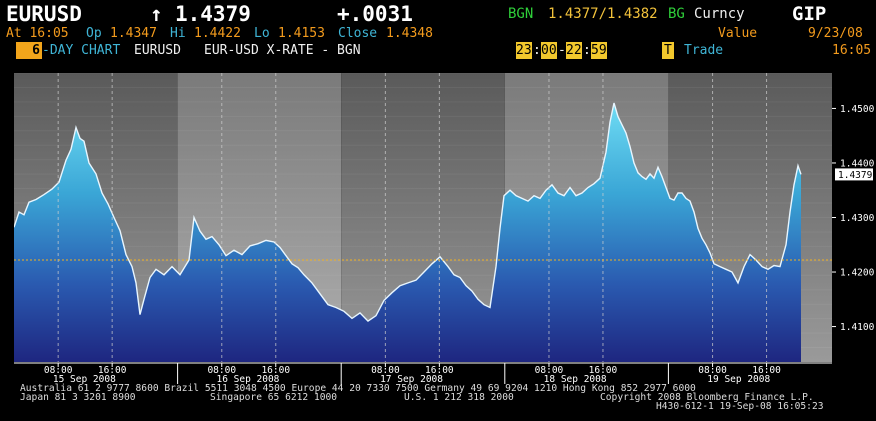  Describe the element at coordinates (156, 14) in the screenshot. I see `up-arrow-icon: ↑` at that location.